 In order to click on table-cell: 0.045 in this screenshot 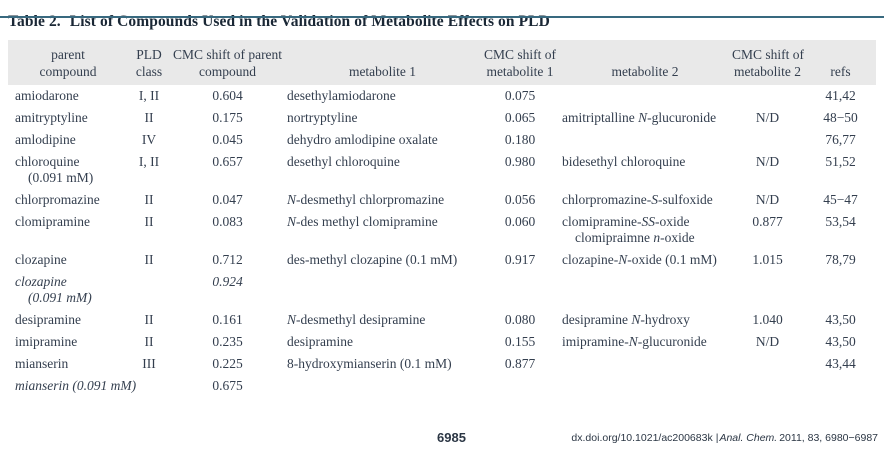, I will do `click(227, 139)`.